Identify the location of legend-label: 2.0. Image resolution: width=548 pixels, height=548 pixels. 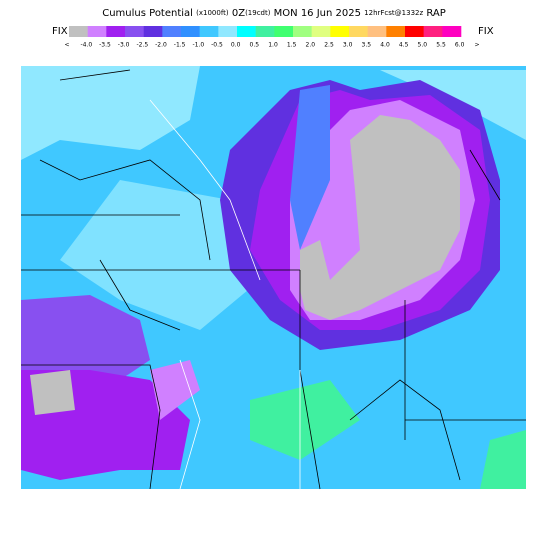
(311, 45).